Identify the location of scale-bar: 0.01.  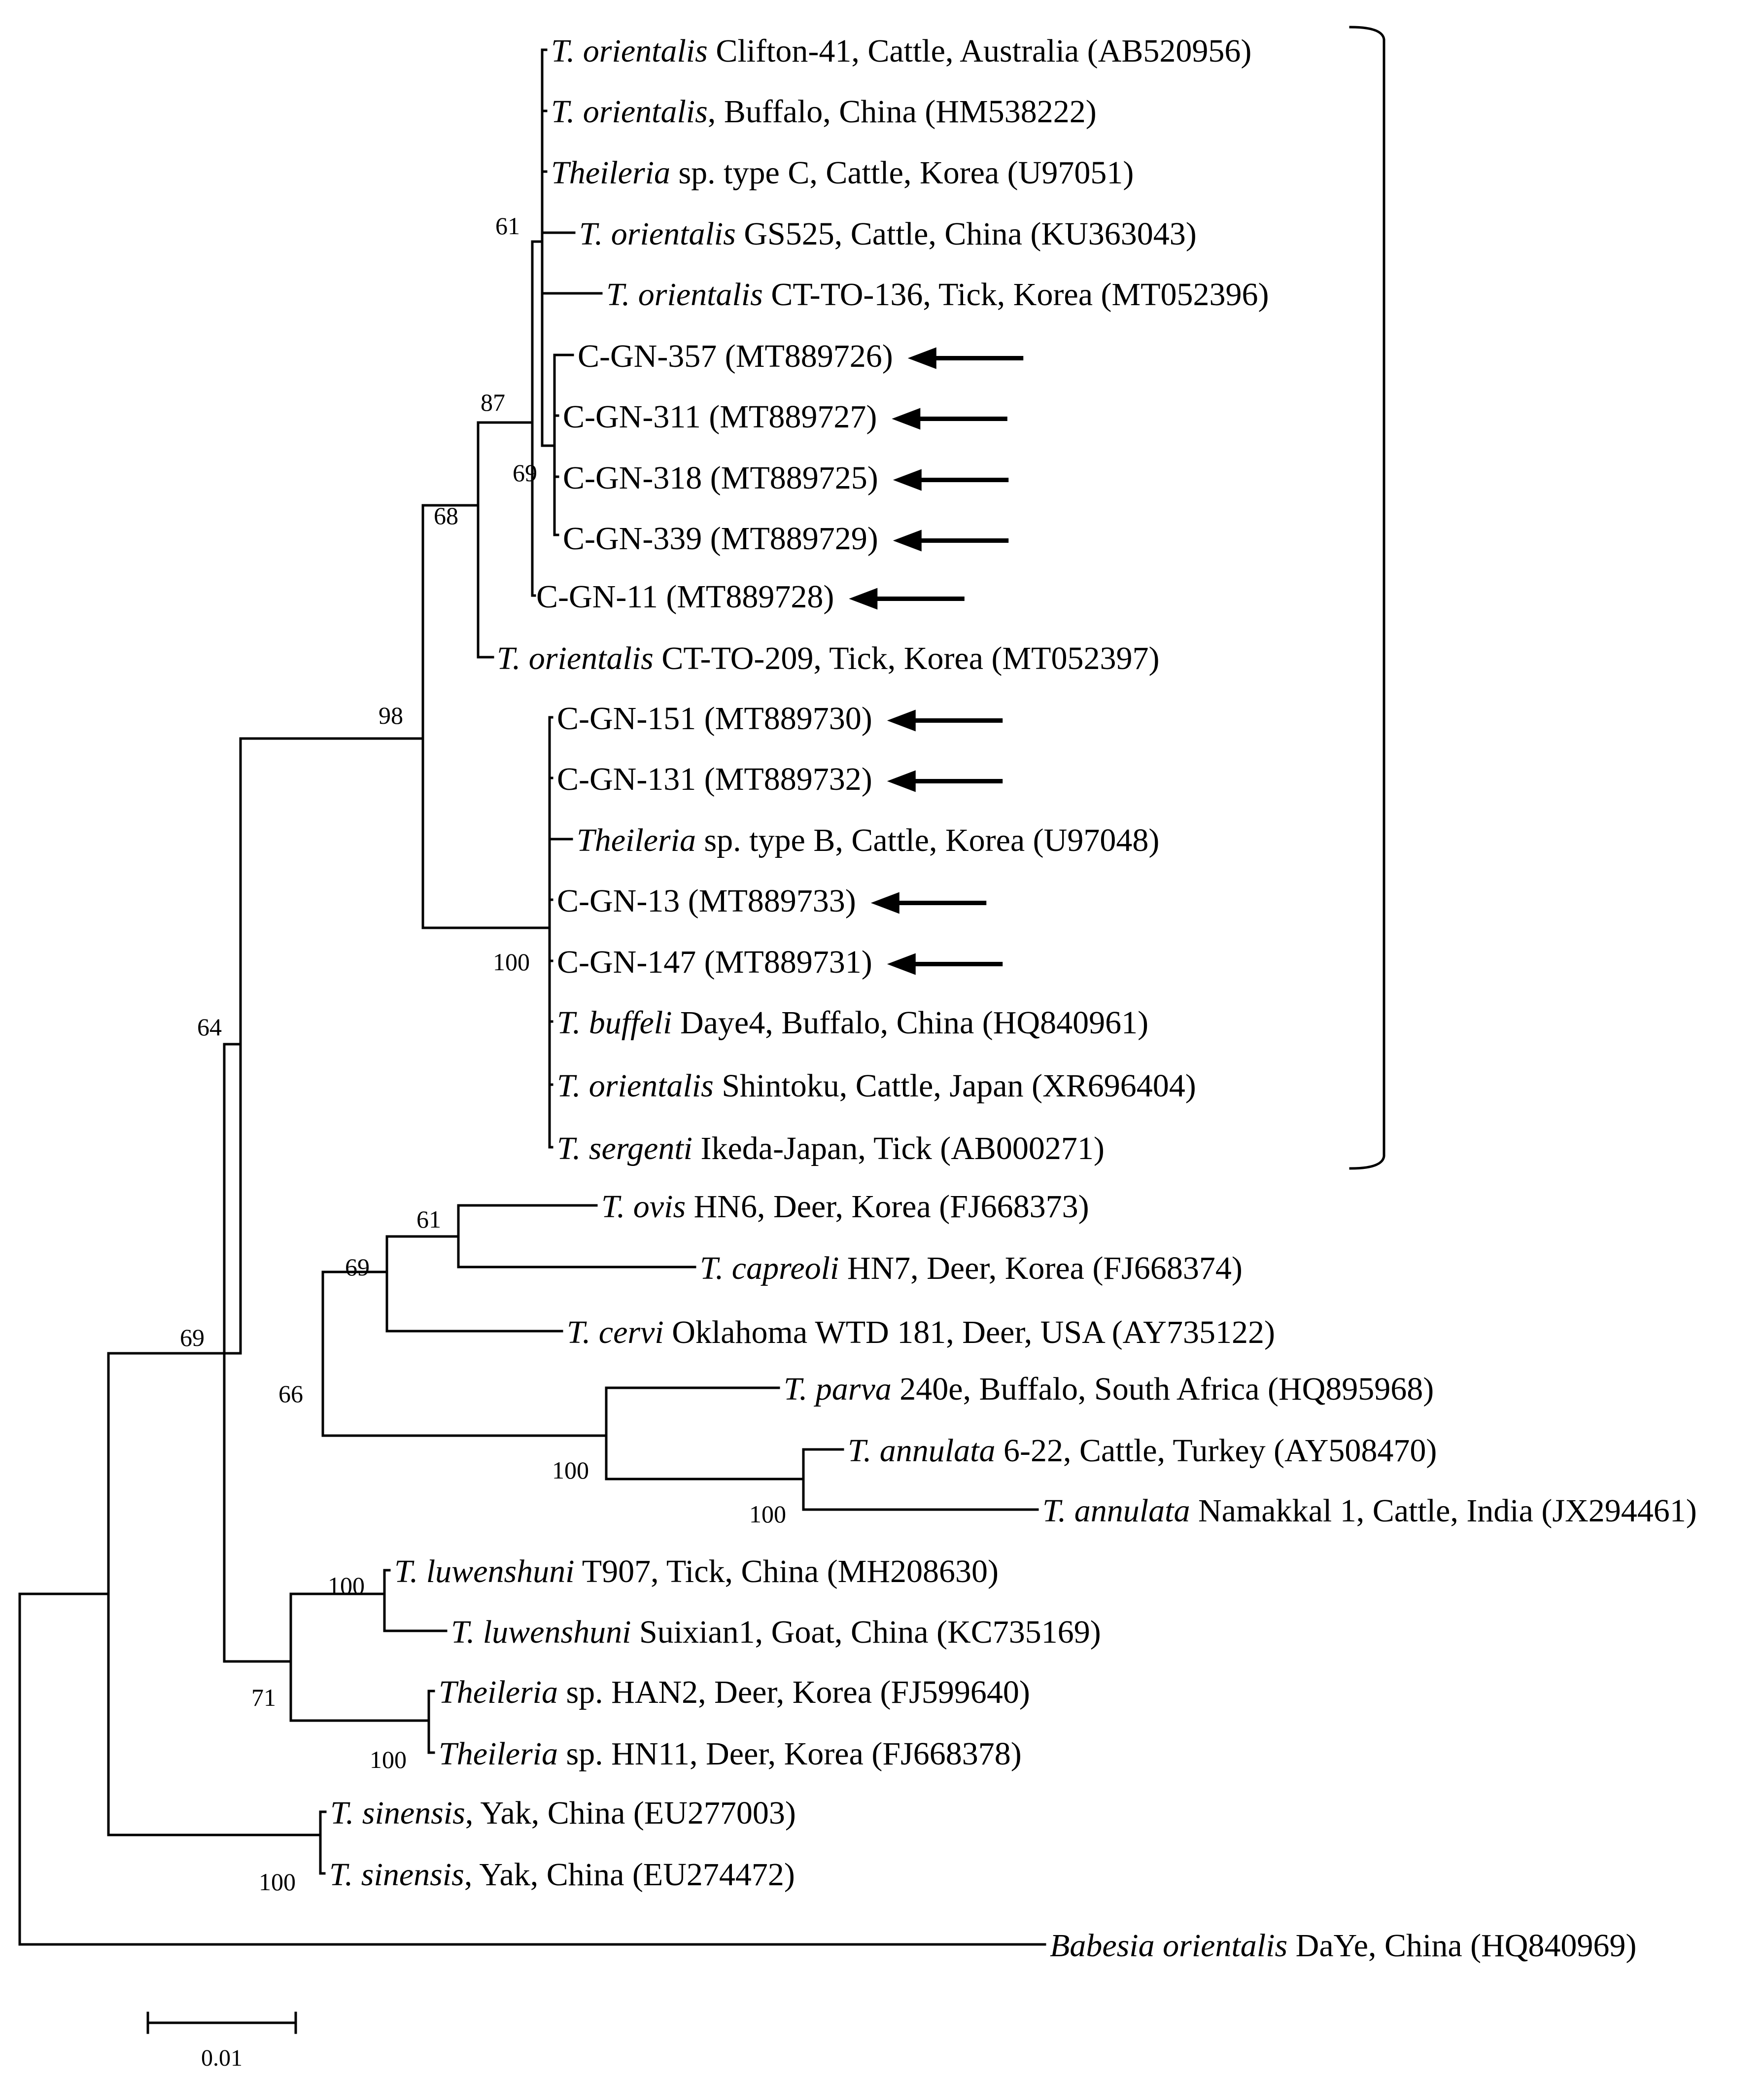
(221, 2041).